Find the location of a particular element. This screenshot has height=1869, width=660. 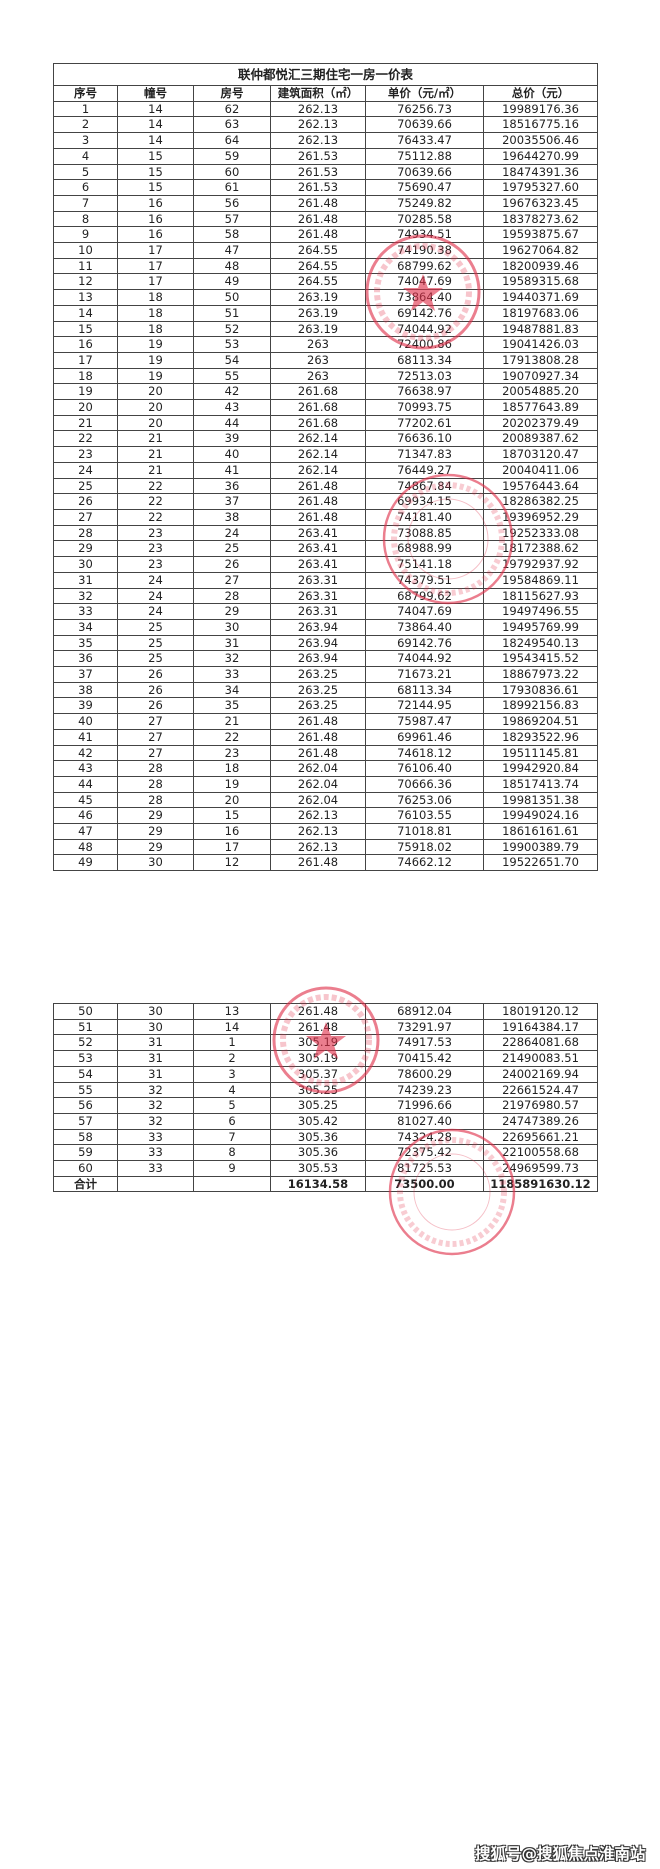

cell-building: 29 is located at coordinates (155, 816).